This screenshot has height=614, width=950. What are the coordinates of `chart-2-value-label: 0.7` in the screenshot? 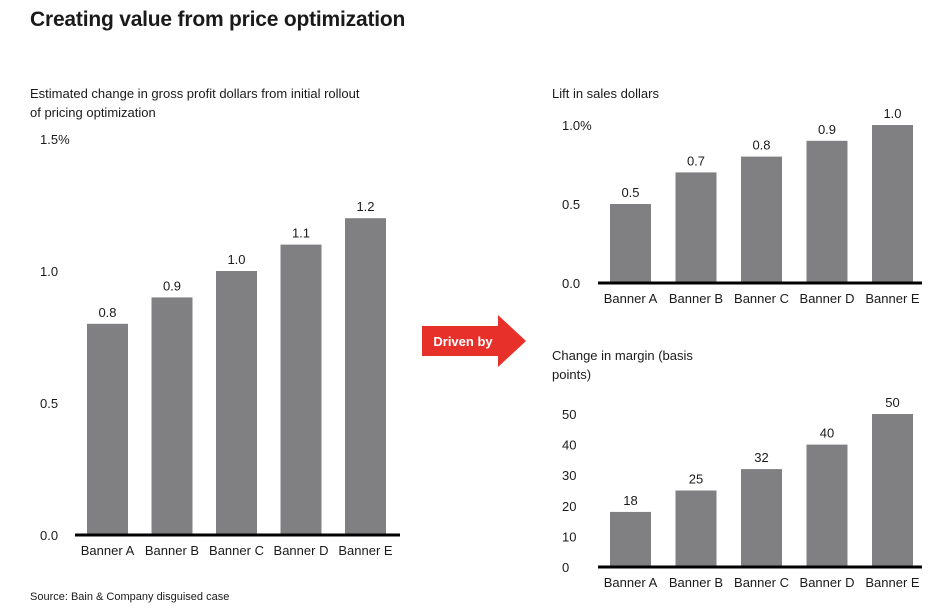 It's located at (696, 160).